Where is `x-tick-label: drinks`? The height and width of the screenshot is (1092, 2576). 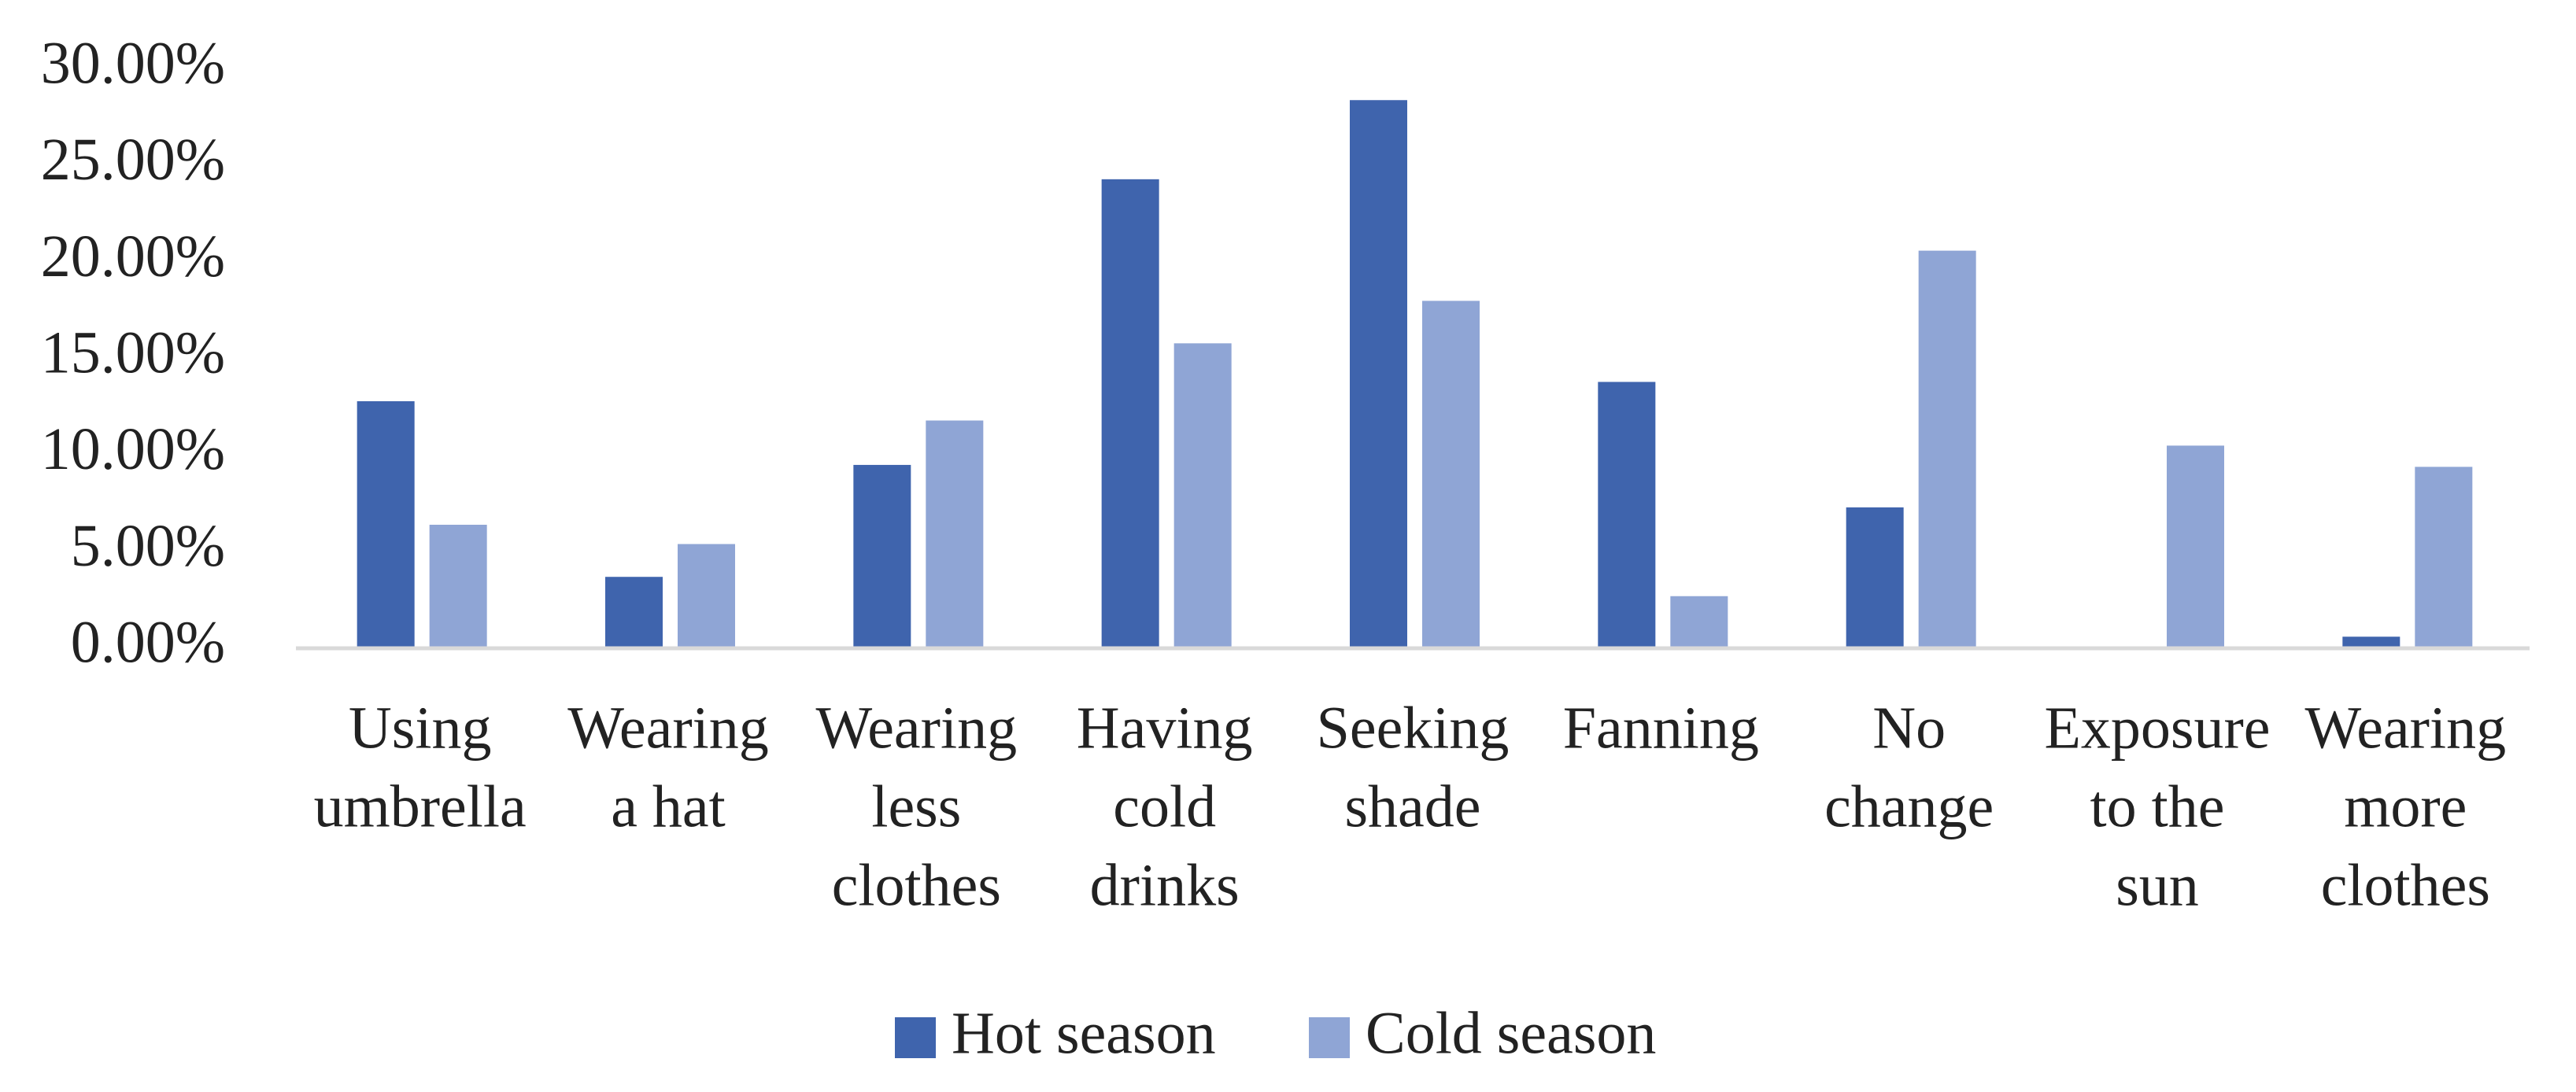
x-tick-label: drinks is located at coordinates (1165, 885).